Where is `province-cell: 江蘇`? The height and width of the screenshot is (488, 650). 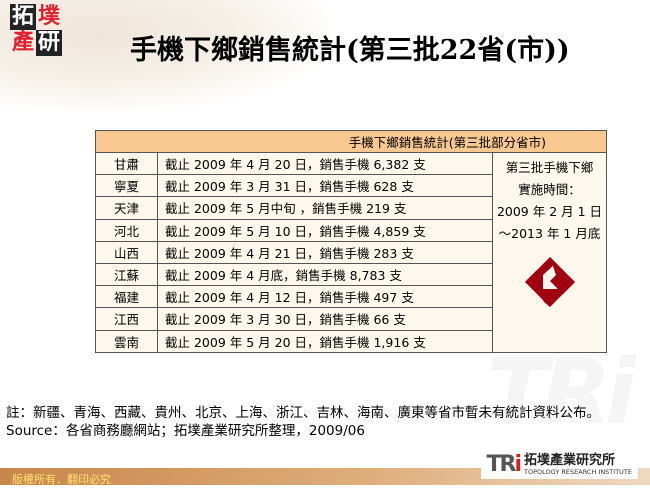
province-cell: 江蘇 is located at coordinates (126, 274).